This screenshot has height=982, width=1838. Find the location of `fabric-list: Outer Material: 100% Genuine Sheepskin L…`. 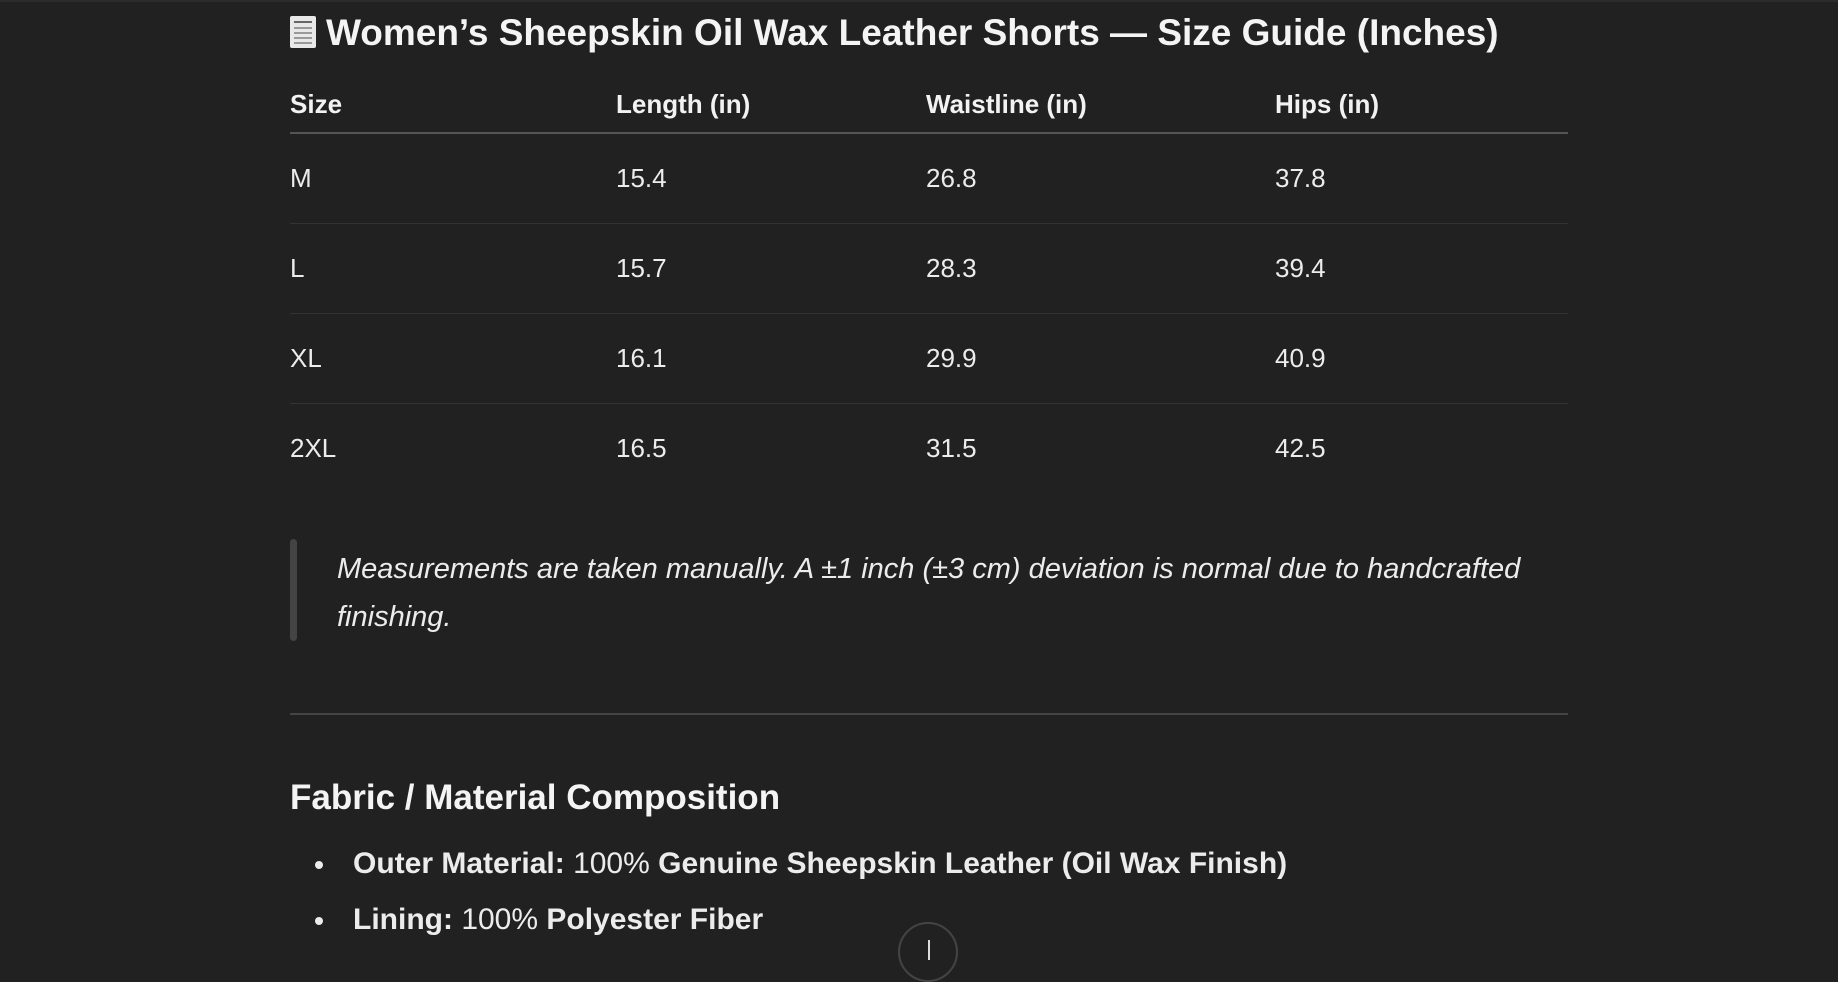

fabric-list: Outer Material: 100% Genuine Sheepskin L… is located at coordinates (788, 899).